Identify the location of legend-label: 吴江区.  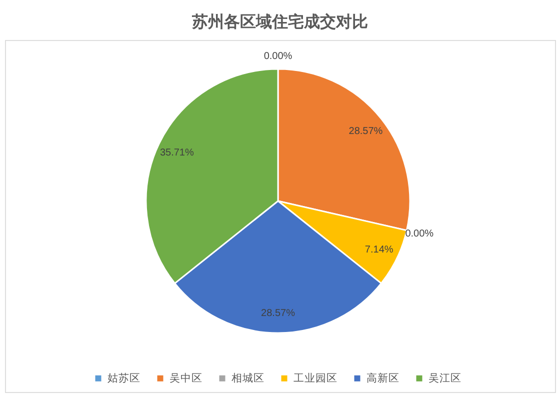
(445, 378).